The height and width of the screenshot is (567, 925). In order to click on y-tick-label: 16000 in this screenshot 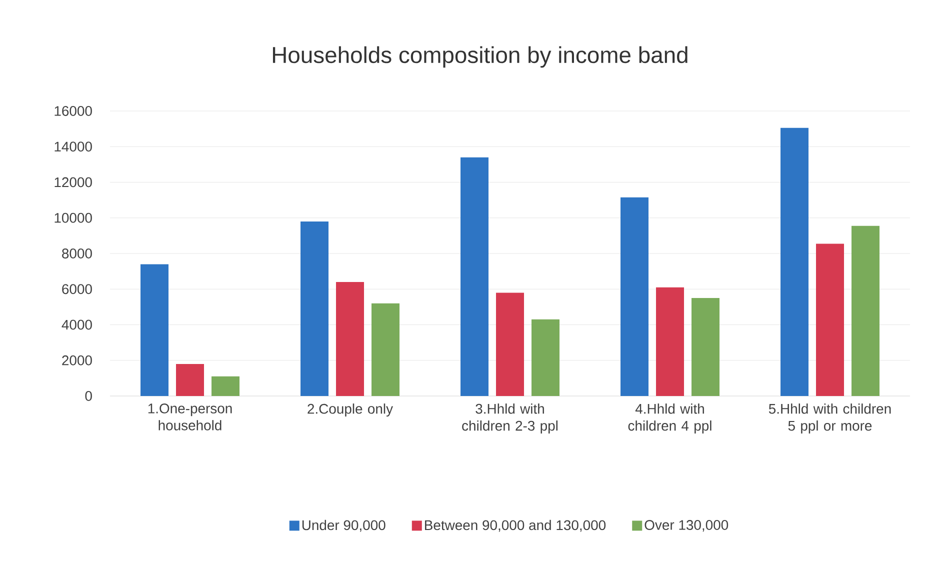, I will do `click(73, 111)`.